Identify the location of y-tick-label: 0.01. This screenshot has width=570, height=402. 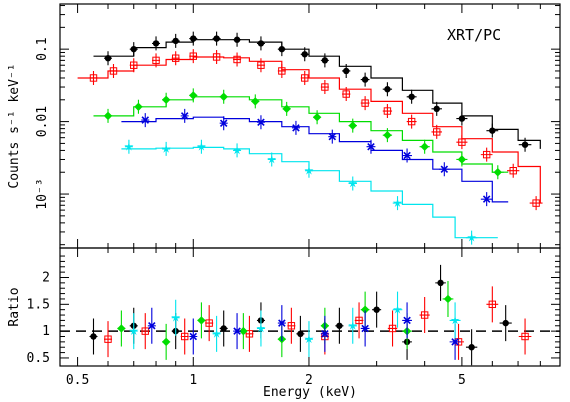
(42, 121).